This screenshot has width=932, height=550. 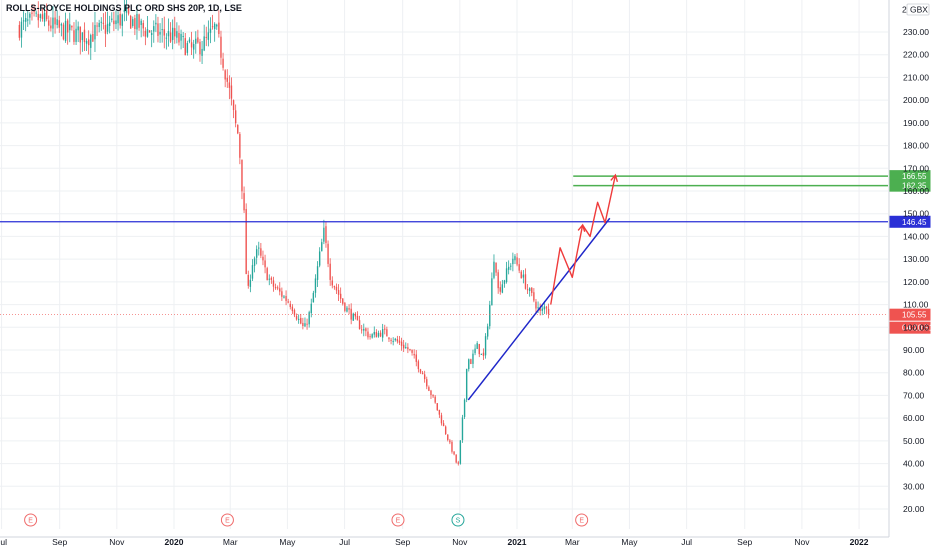 I want to click on y-tick-label: 130.00, so click(x=916, y=259).